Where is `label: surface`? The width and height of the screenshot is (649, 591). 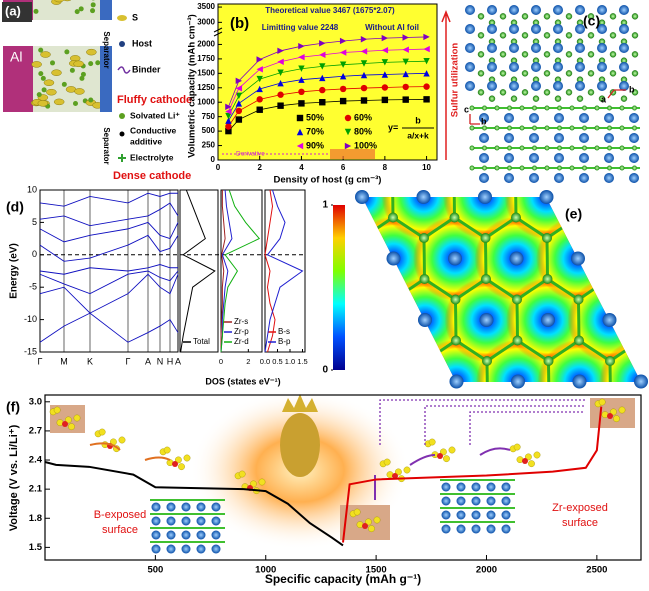
label: surface is located at coordinates (580, 523).